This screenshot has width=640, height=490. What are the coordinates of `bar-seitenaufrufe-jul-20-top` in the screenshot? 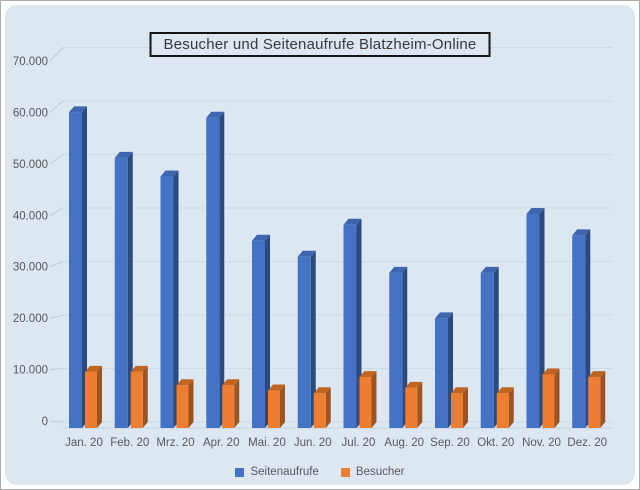 It's located at (352, 221).